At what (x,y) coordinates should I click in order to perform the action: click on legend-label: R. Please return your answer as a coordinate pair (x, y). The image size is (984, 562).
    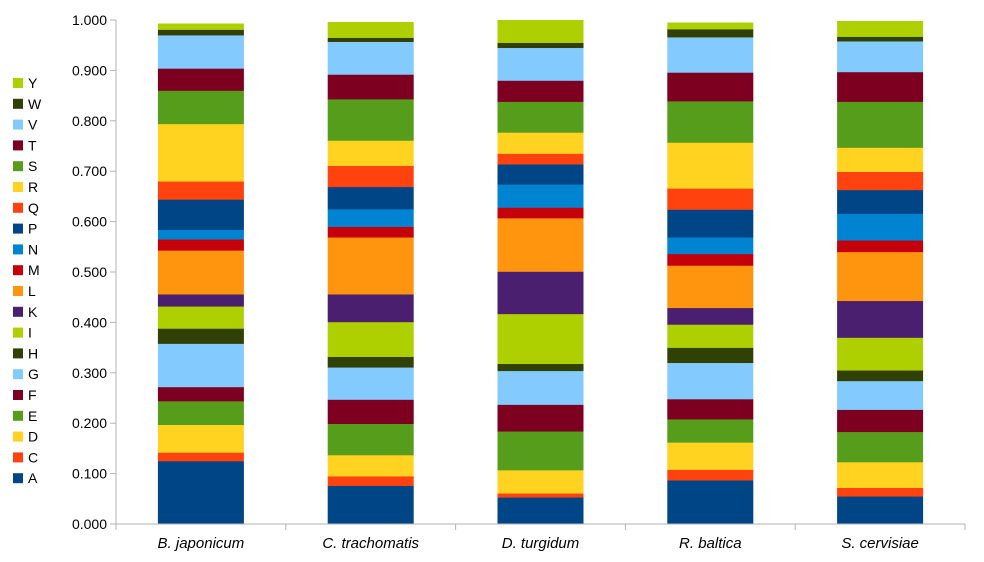
    Looking at the image, I should click on (33, 187).